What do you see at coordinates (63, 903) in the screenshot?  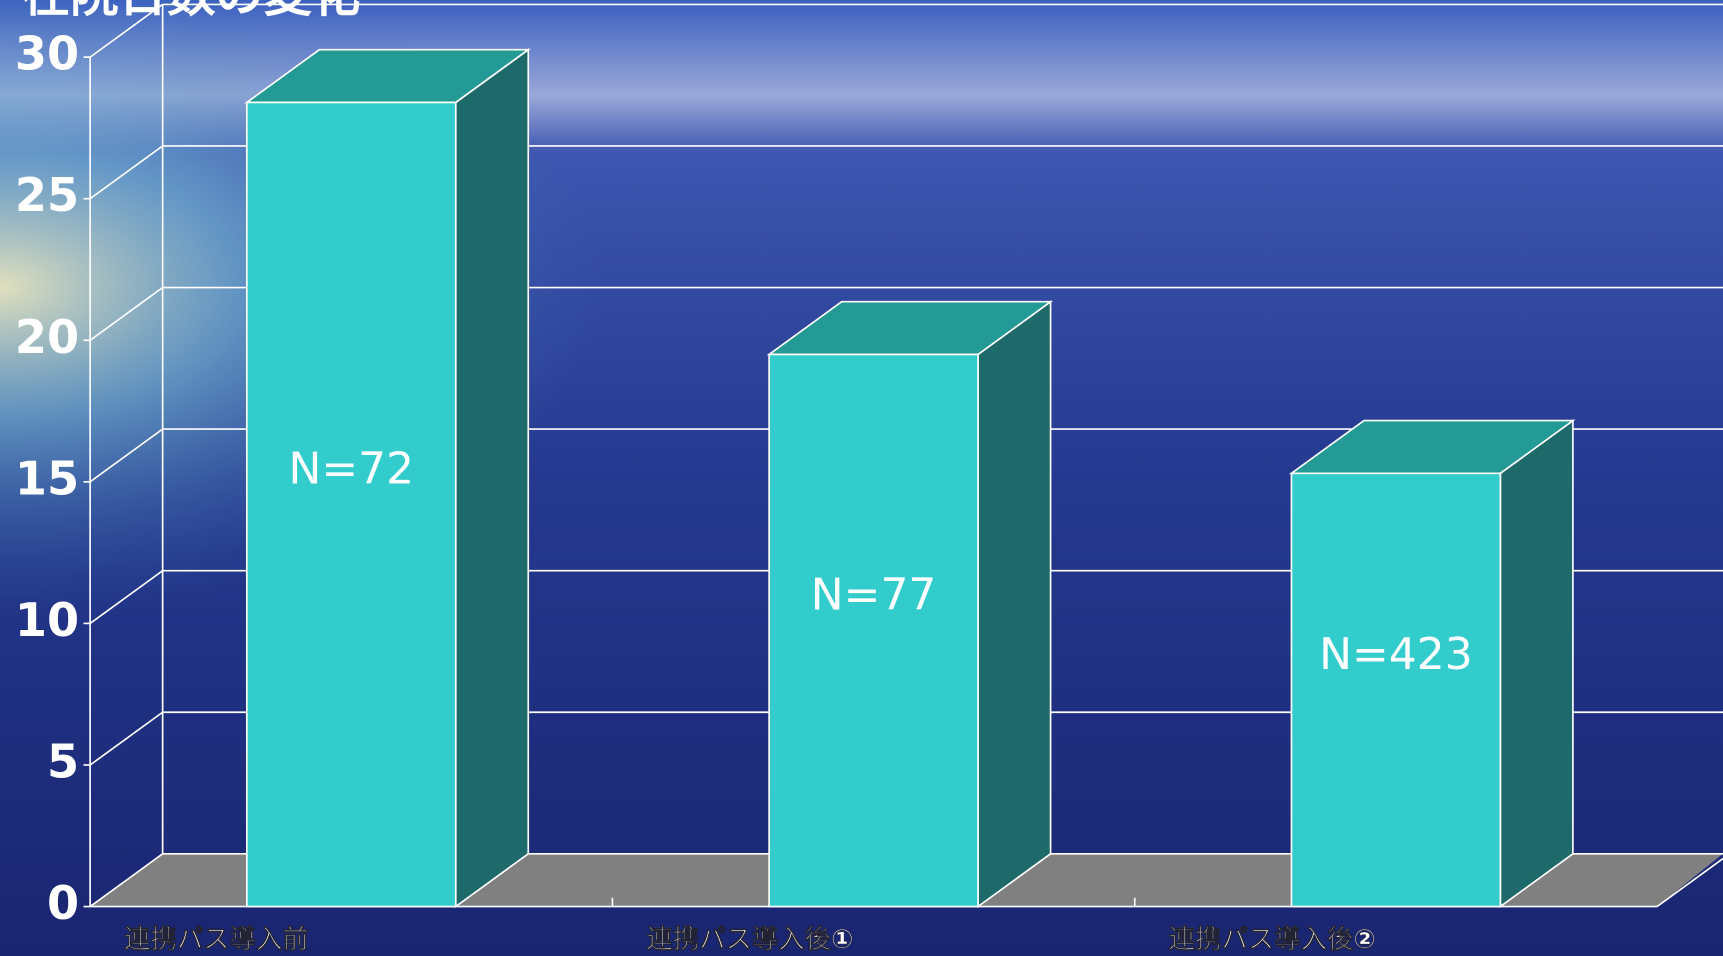 I see `y-tick-label: 0` at bounding box center [63, 903].